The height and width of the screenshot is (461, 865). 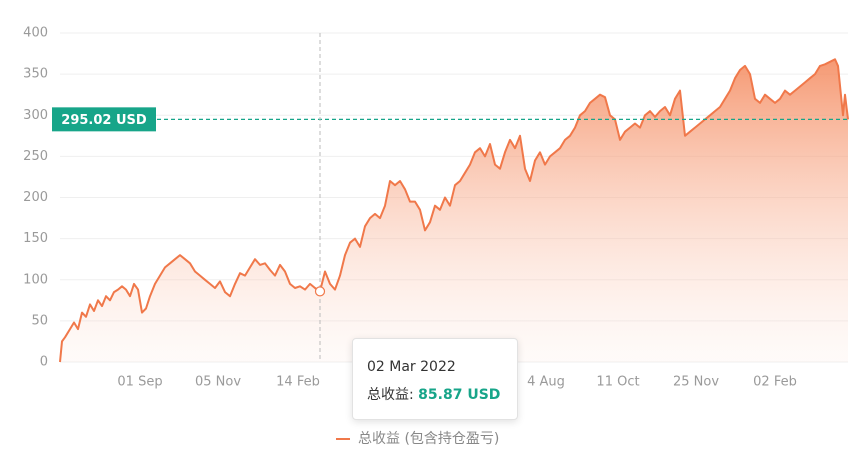 I want to click on y-tick-label: 400, so click(x=35, y=33).